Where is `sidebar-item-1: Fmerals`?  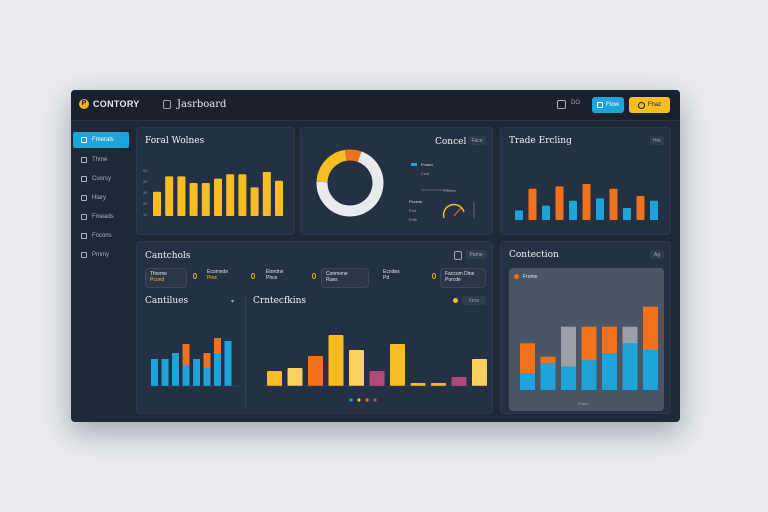
sidebar-item-1: Fmerals is located at coordinates (101, 140).